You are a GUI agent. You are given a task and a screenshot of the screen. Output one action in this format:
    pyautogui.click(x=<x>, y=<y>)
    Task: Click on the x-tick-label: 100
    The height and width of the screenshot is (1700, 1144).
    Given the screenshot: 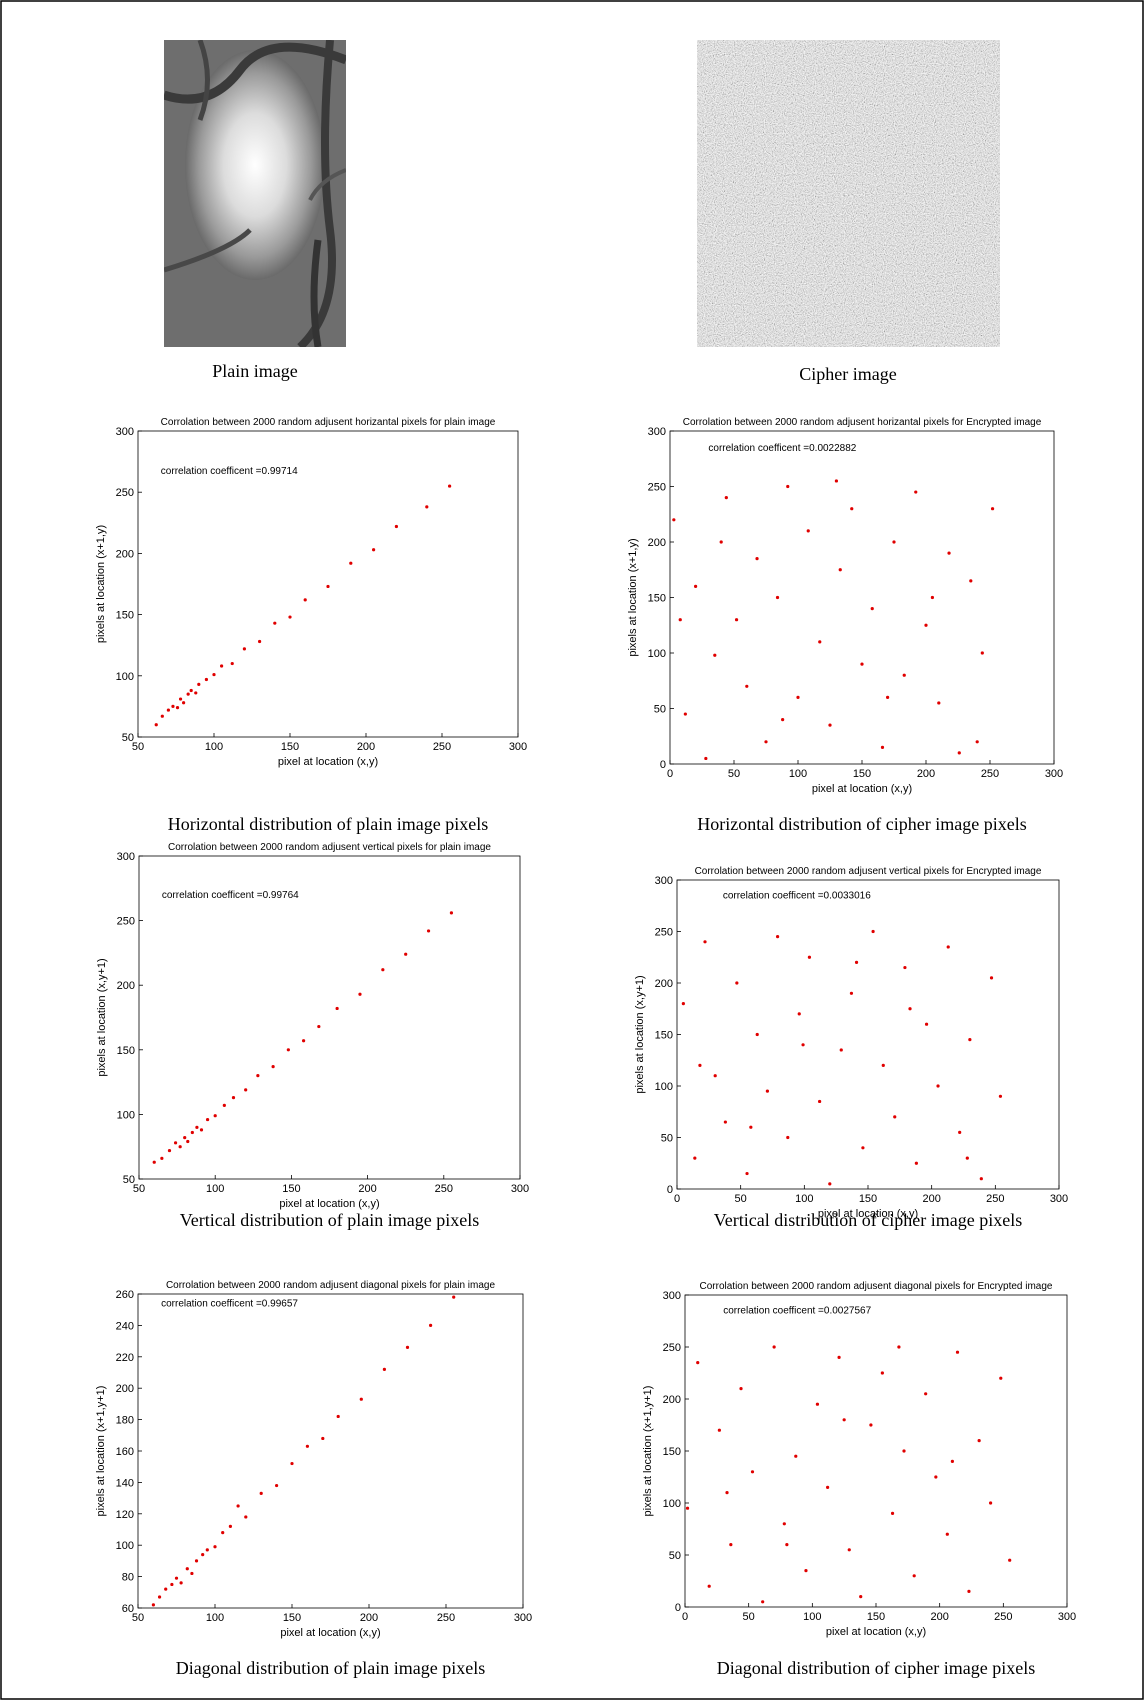 What is the action you would take?
    pyautogui.click(x=798, y=774)
    